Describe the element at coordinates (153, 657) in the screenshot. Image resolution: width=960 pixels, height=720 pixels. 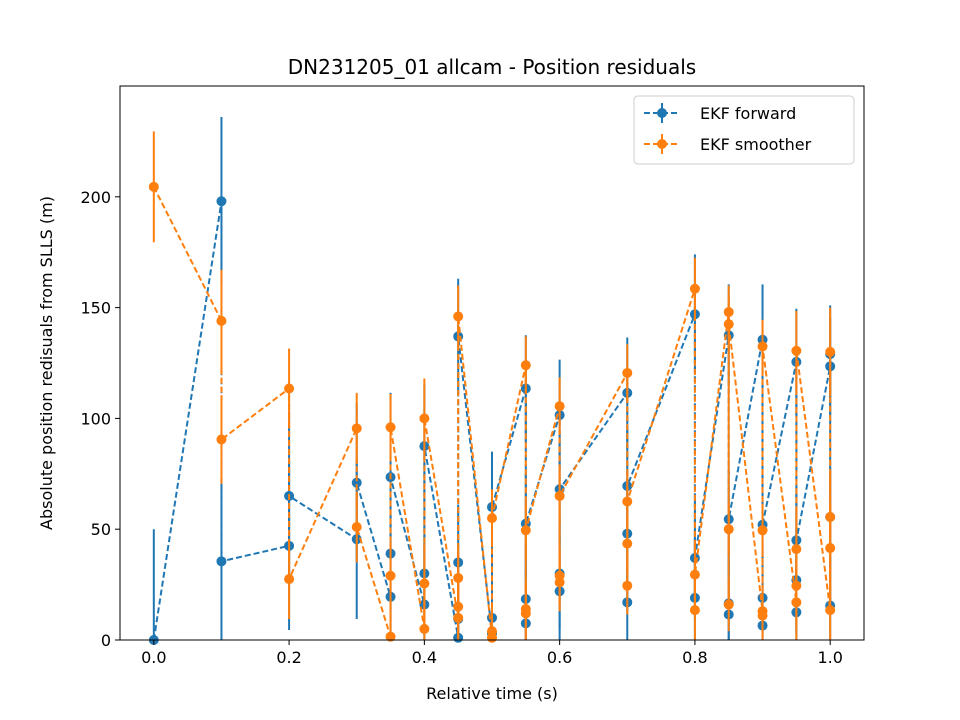
I see `x-tick-label: 0.0` at that location.